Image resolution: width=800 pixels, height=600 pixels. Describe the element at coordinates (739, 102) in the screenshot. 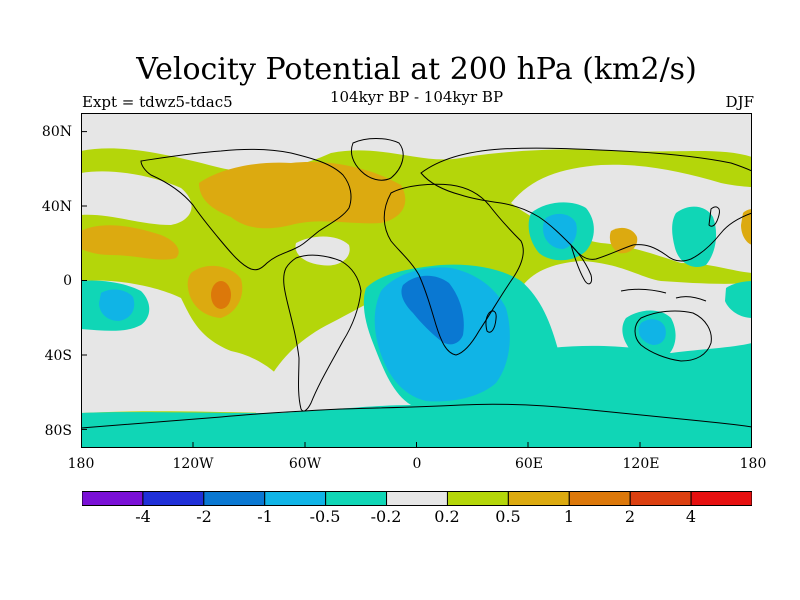

I see `season-label: DJF` at that location.